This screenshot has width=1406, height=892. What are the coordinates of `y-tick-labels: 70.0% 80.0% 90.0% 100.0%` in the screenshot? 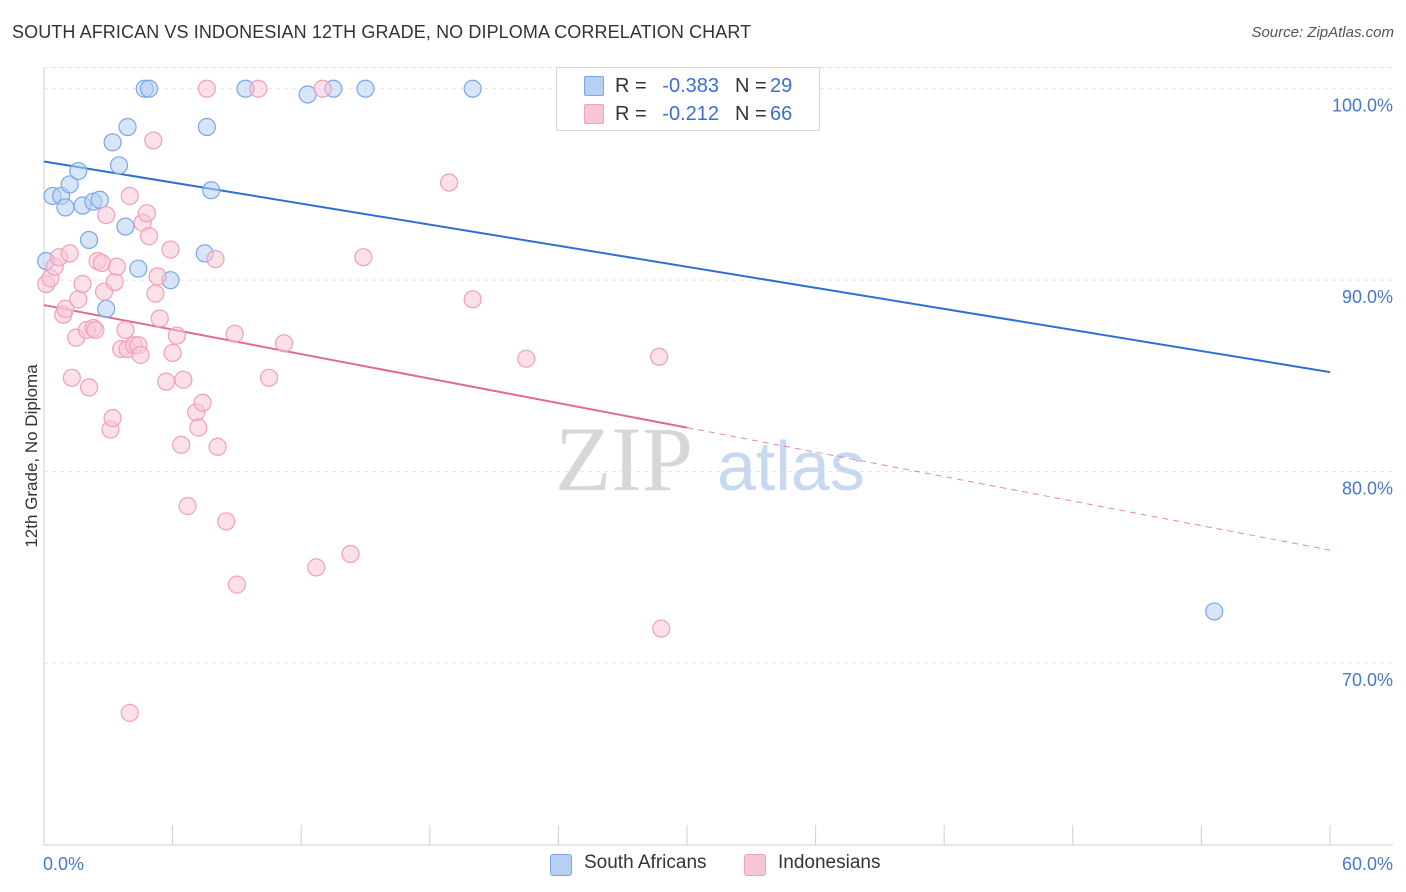 It's located at (1362, 393).